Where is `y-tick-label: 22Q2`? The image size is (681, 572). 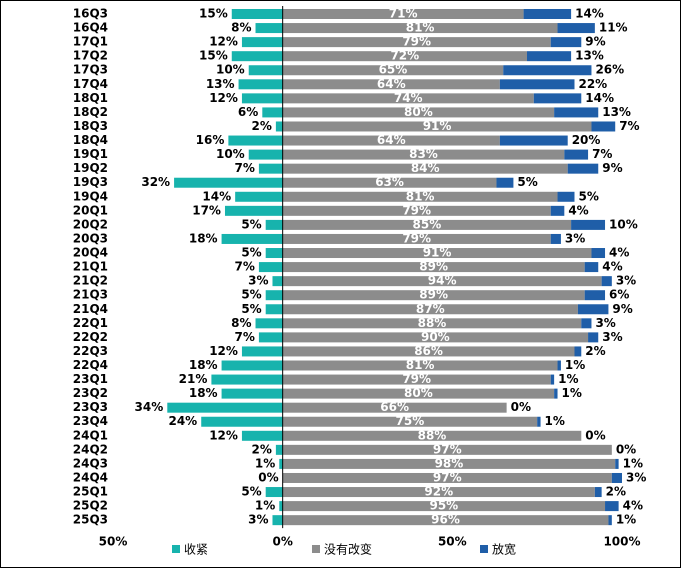
y-tick-label: 22Q2 is located at coordinates (90, 337).